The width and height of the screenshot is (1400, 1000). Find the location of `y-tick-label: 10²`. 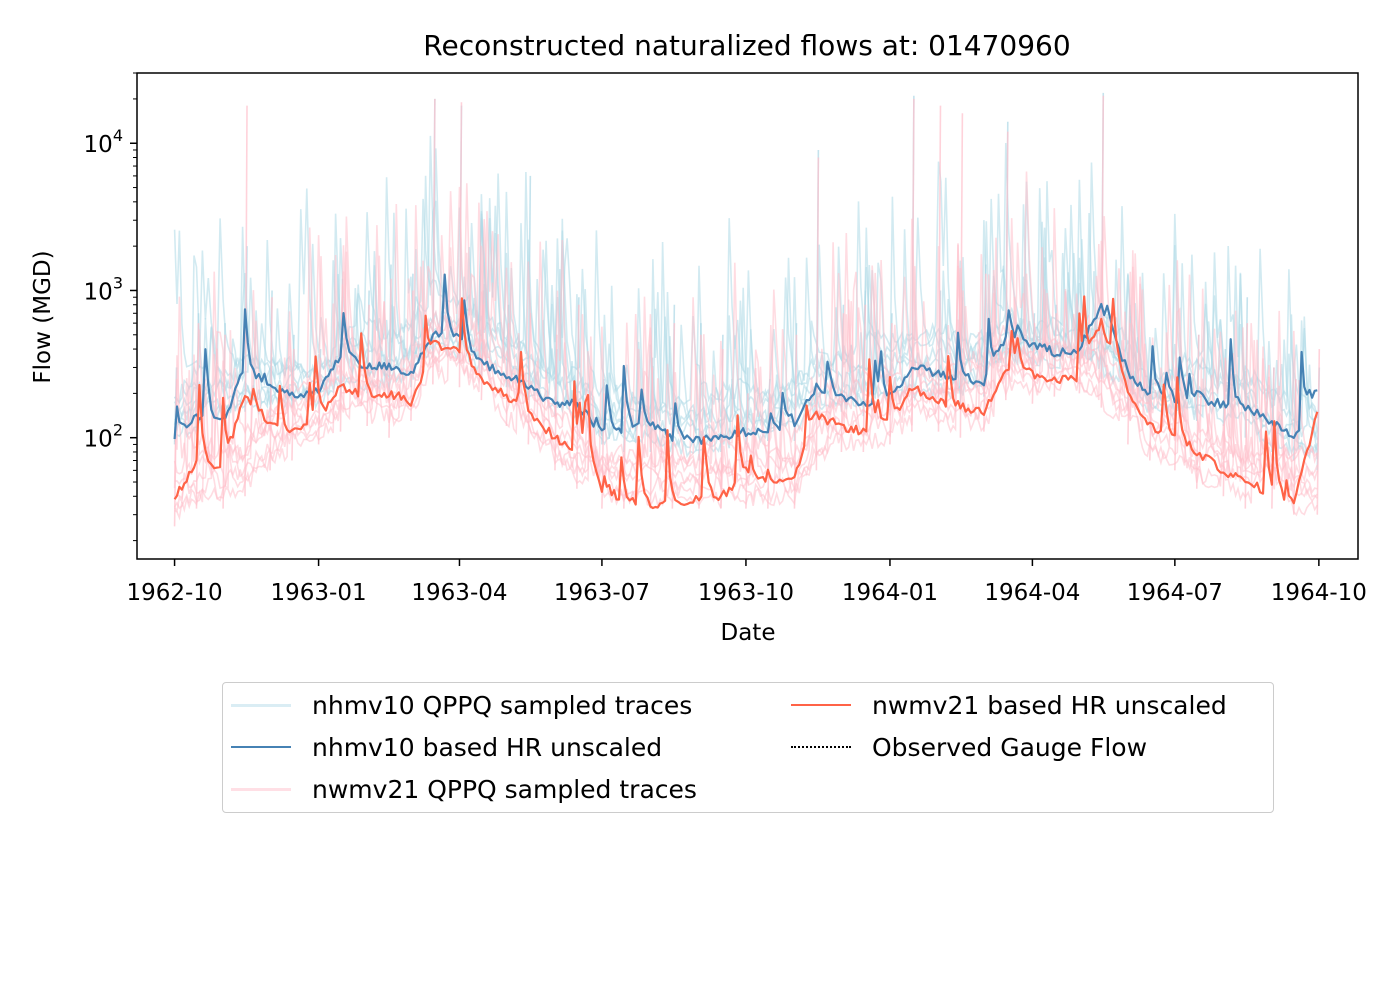

y-tick-label: 10² is located at coordinates (103, 437).